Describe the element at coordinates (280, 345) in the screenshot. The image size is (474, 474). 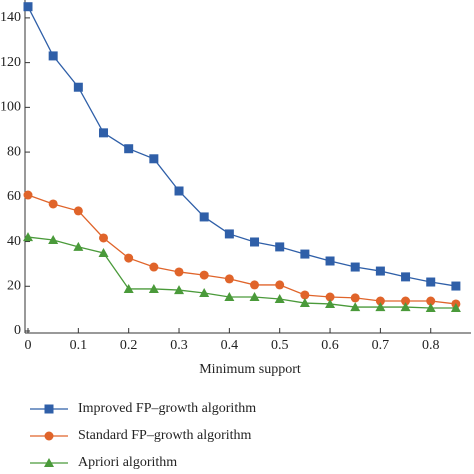
I see `x-tick-label: 0.5` at that location.